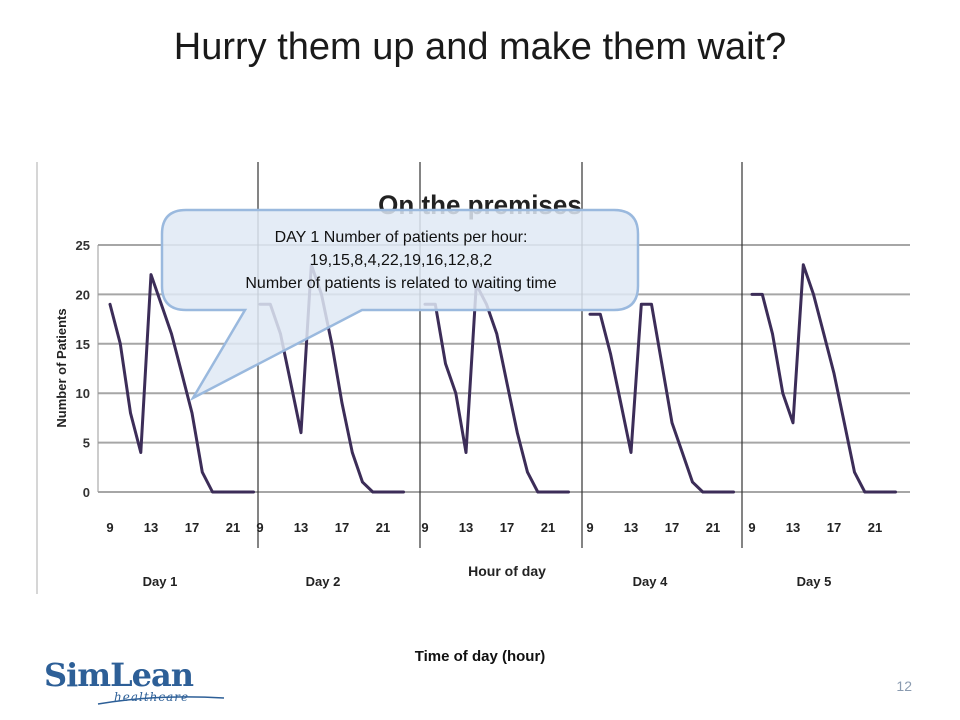 The width and height of the screenshot is (960, 720). I want to click on simlean-logo: SimLean healthcare, so click(134, 682).